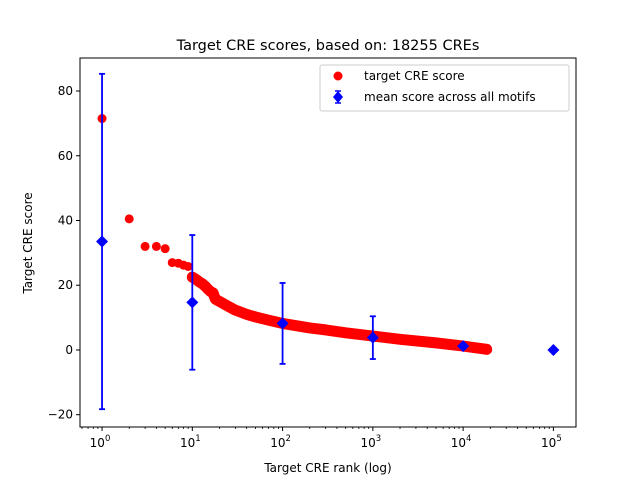 This screenshot has height=484, width=640. What do you see at coordinates (371, 442) in the screenshot?
I see `x-tick-label: 10³` at bounding box center [371, 442].